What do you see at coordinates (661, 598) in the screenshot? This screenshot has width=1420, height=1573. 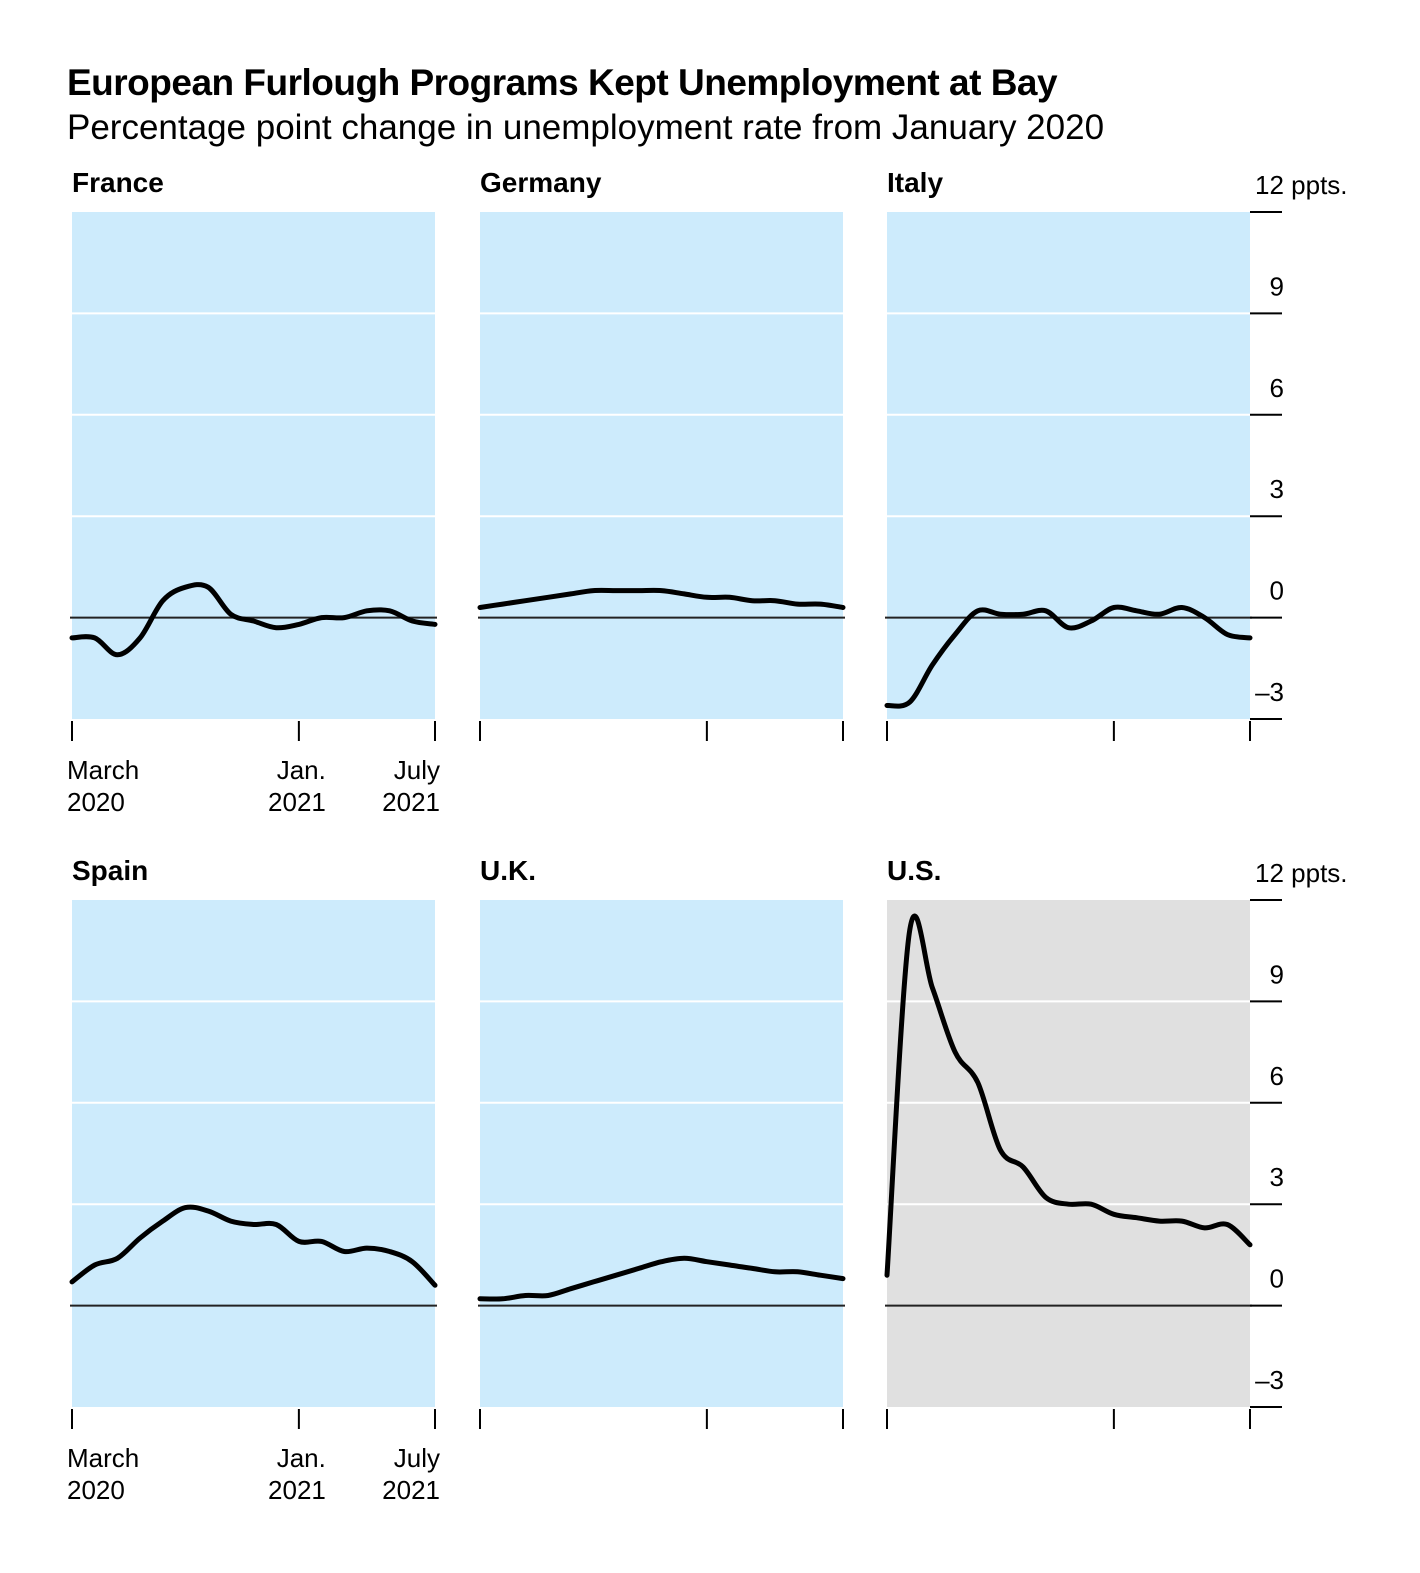 I see `series-line-germany` at bounding box center [661, 598].